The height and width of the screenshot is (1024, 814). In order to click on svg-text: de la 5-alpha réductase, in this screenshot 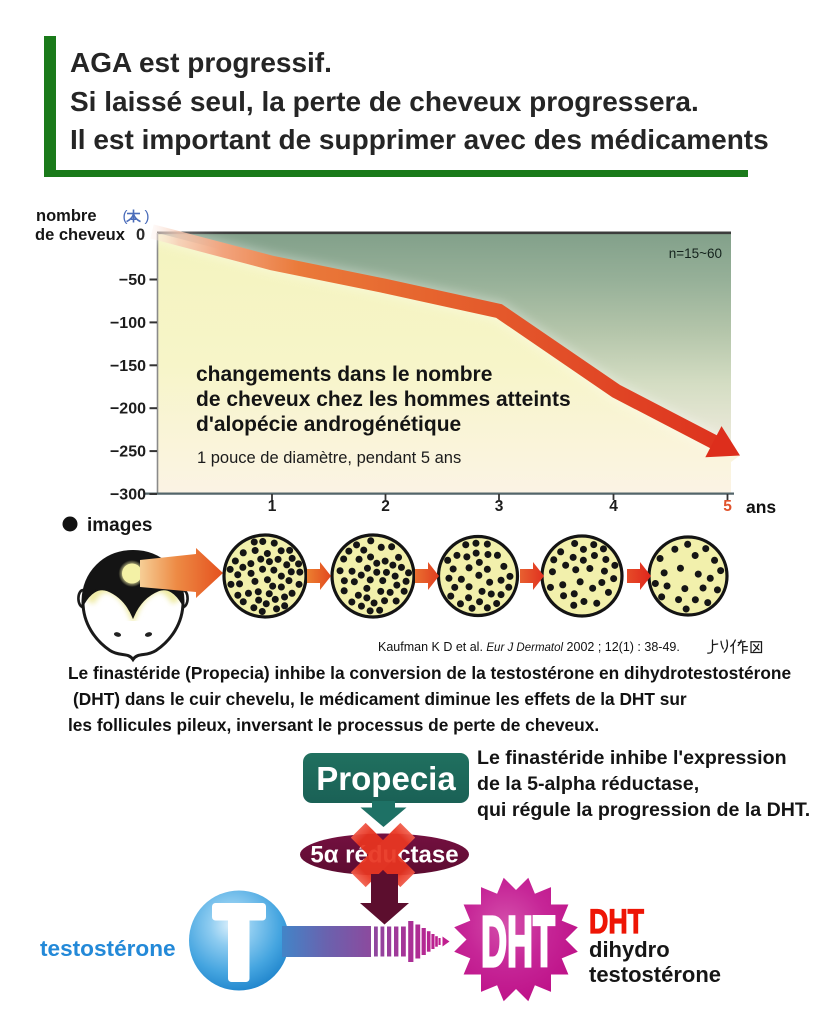, I will do `click(588, 784)`.